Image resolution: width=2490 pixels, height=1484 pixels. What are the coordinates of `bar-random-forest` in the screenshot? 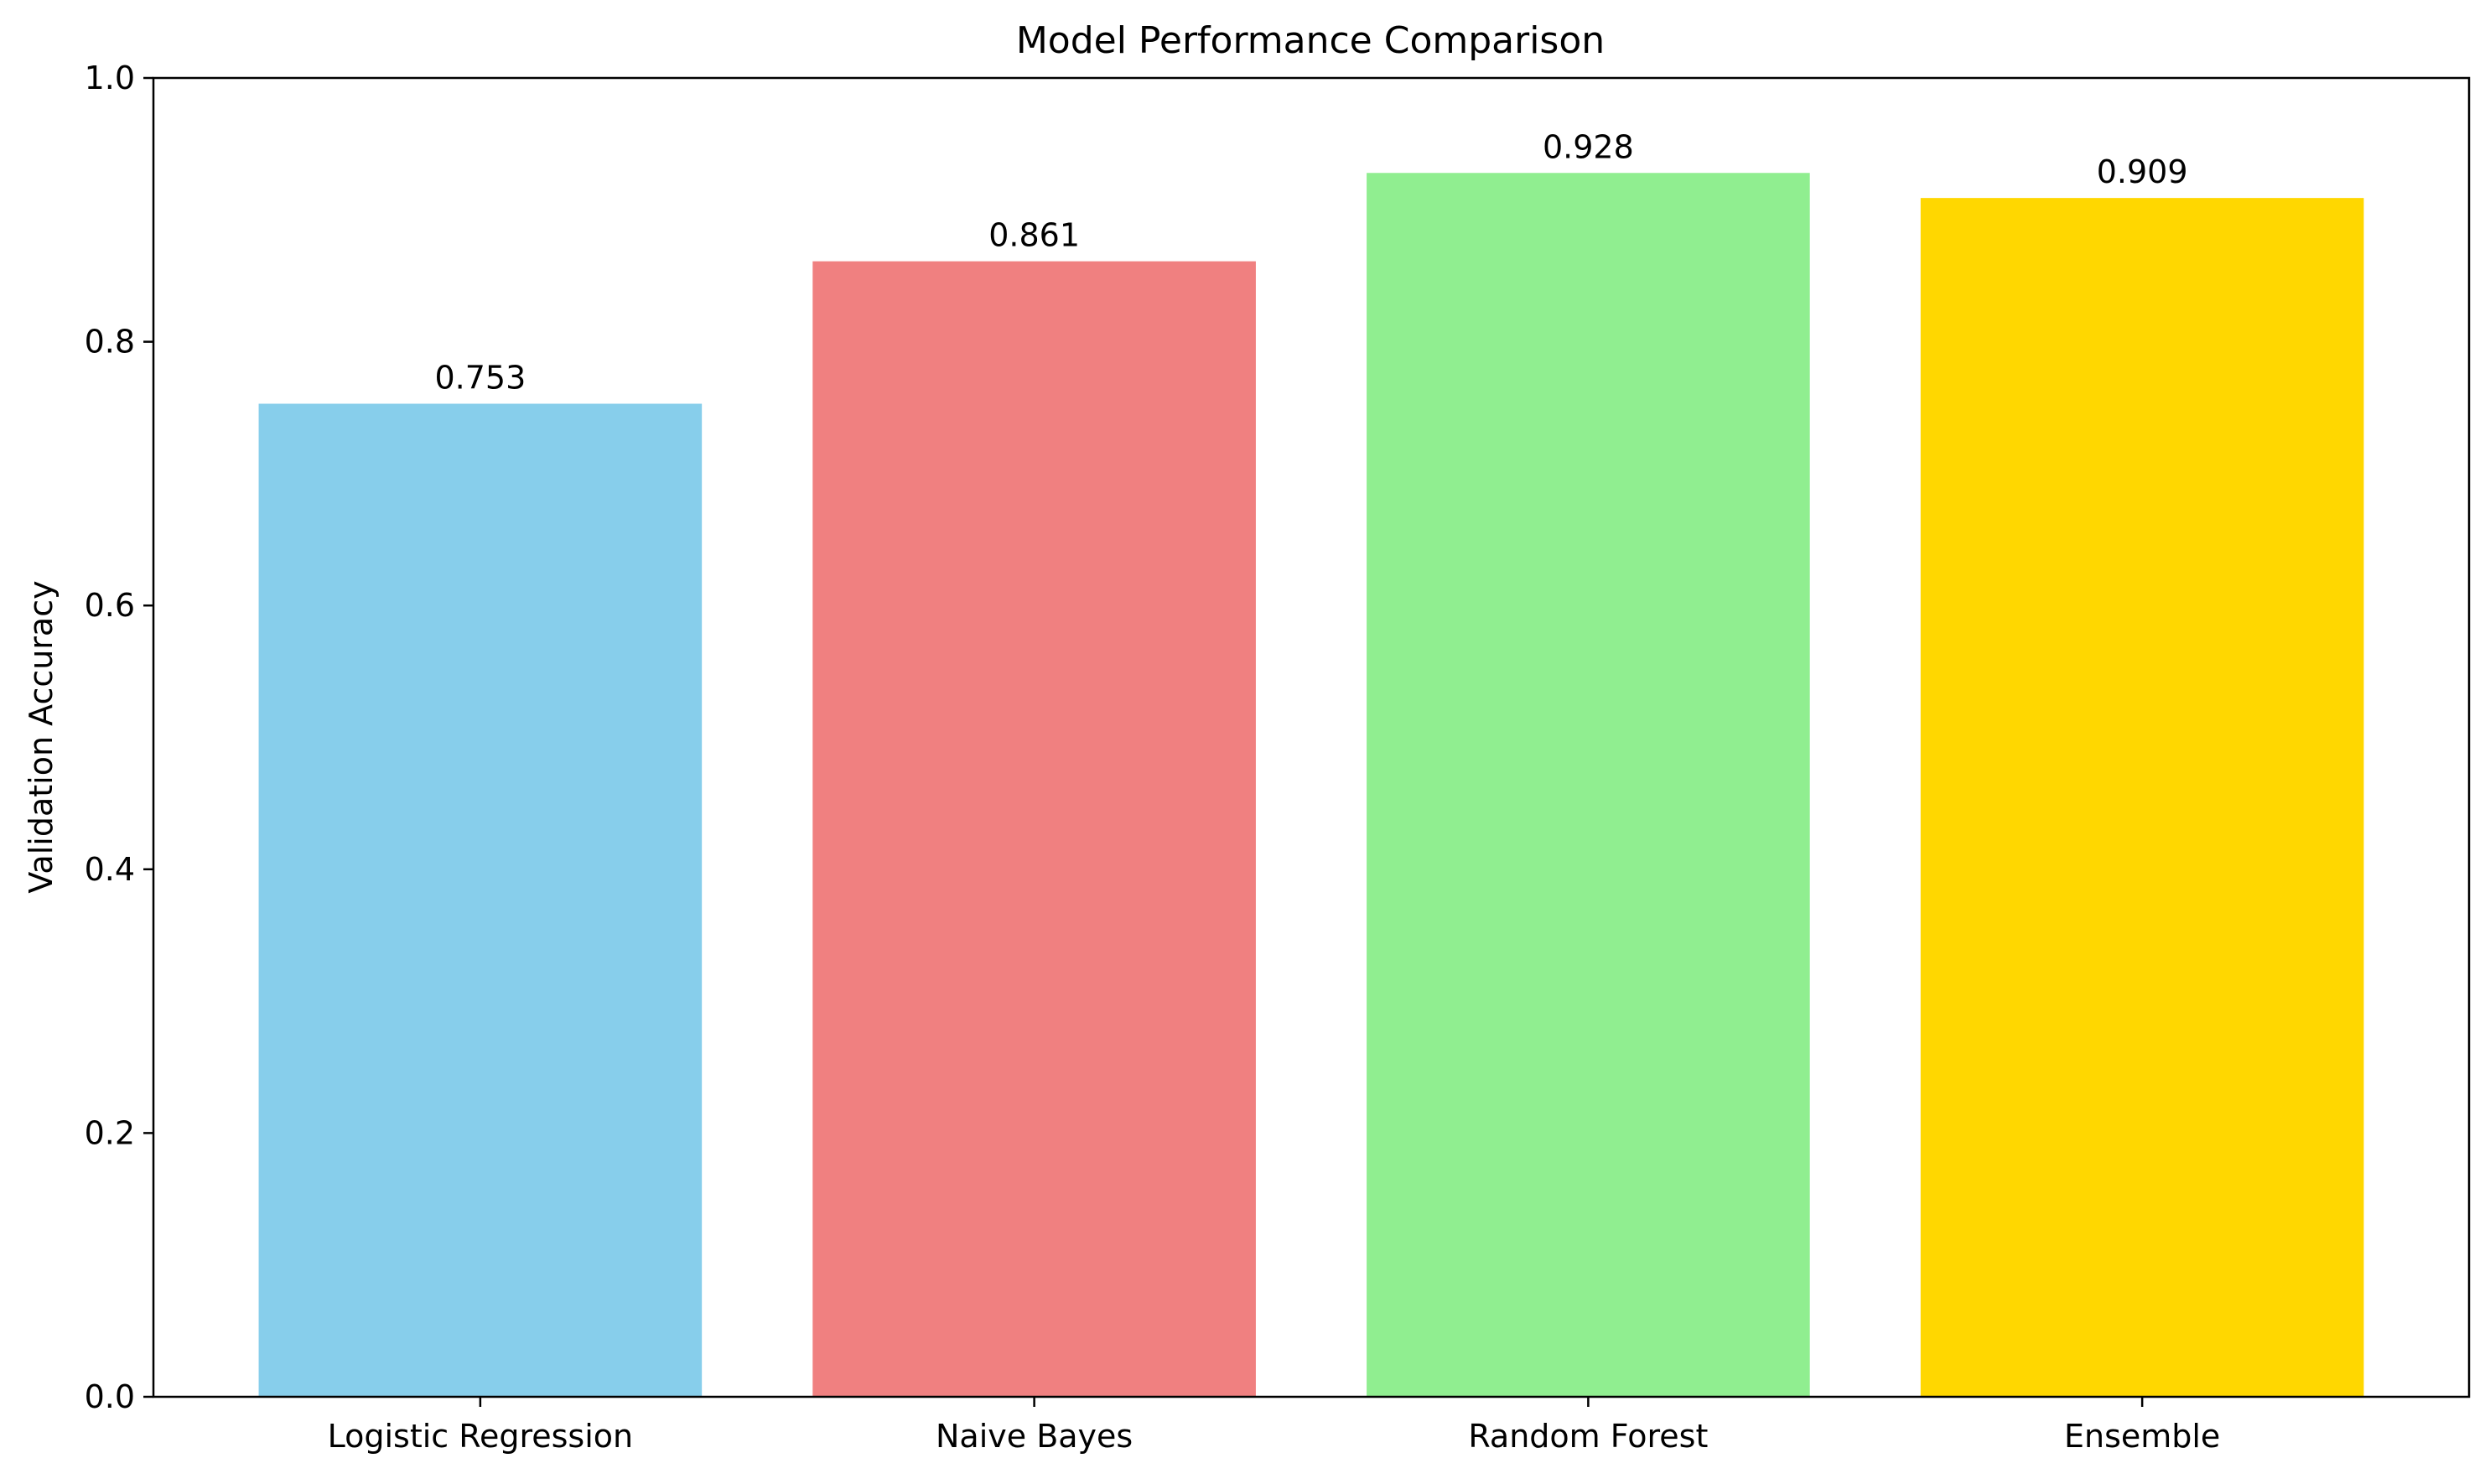 It's located at (1588, 785).